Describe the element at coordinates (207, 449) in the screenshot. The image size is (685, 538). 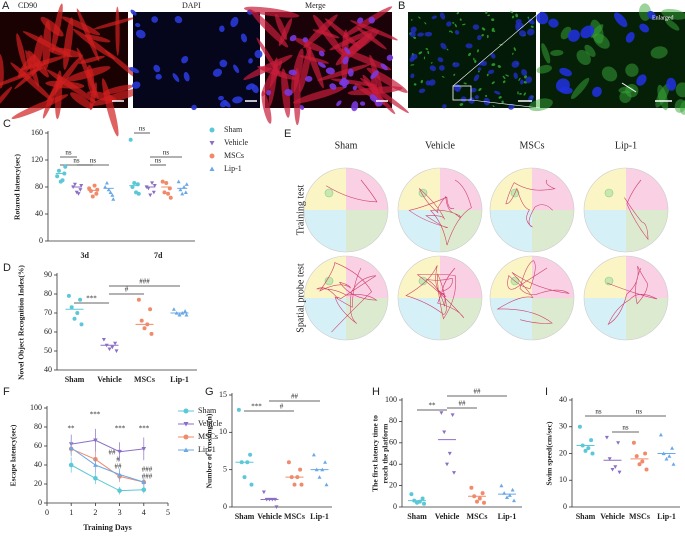
I see `legend-label: Lip-1` at that location.